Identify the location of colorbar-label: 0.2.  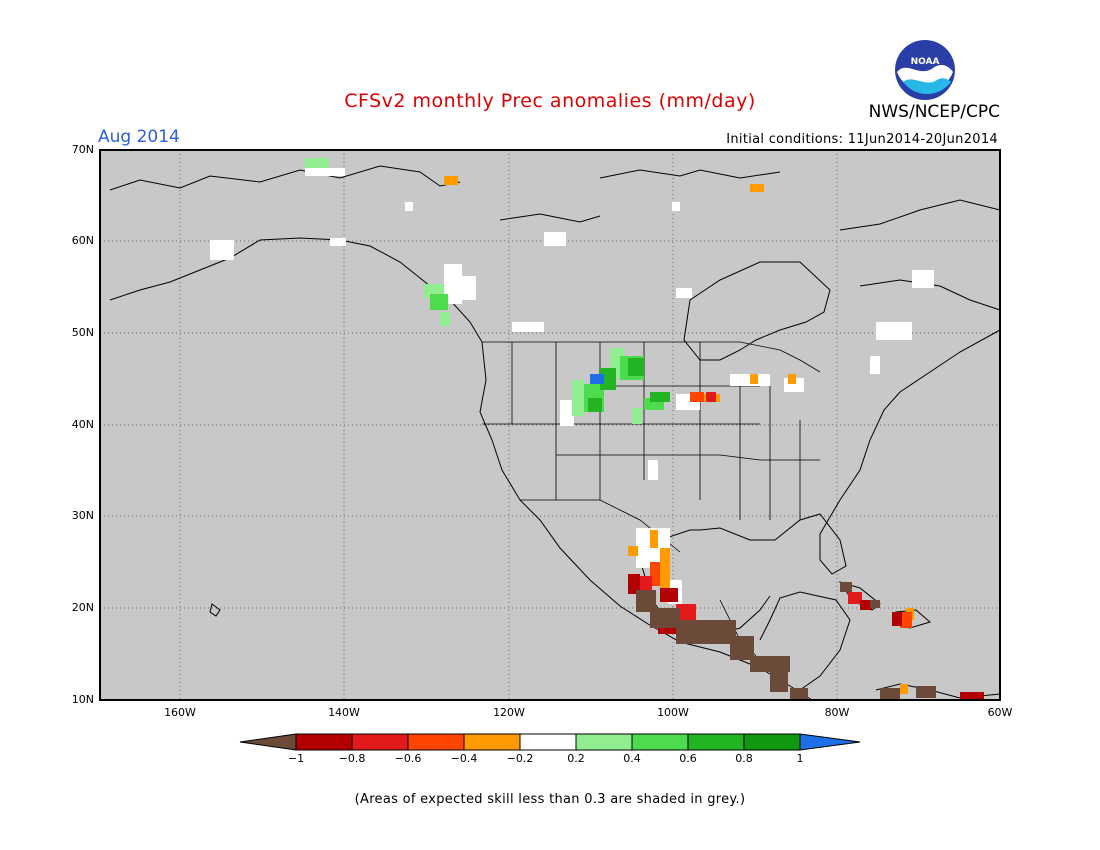
(576, 758).